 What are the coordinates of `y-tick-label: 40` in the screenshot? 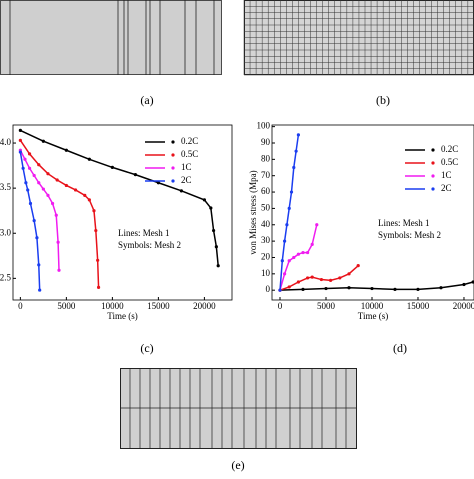 It's located at (266, 224).